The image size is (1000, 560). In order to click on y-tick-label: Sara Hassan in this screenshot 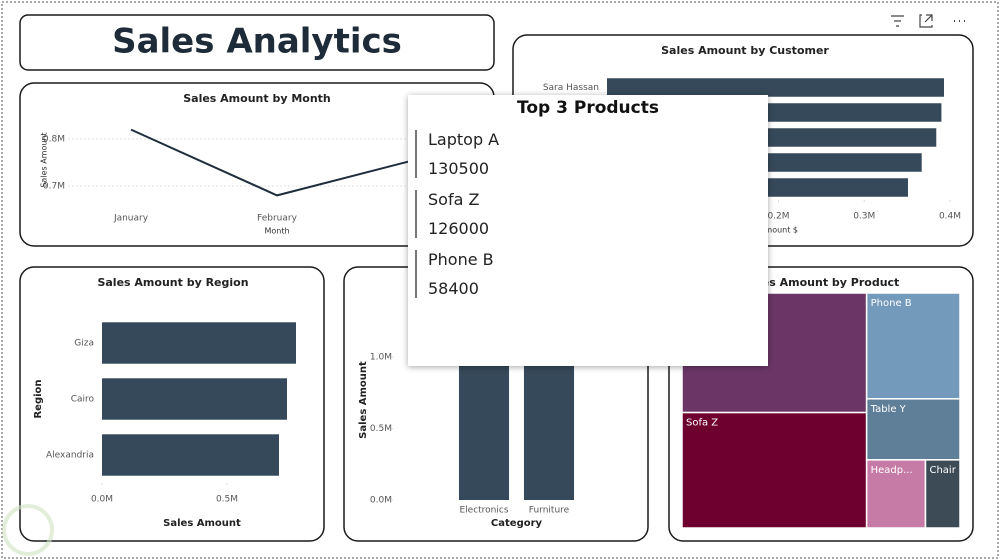, I will do `click(571, 88)`.